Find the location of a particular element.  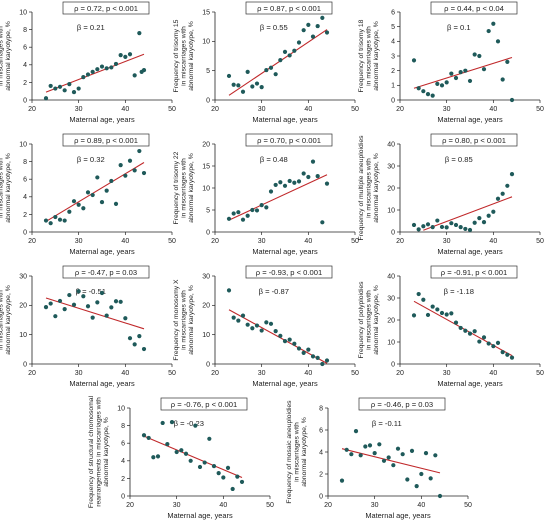

y-axis-title-line: Frequency of trisomy 15 is located at coordinates (176, 55).